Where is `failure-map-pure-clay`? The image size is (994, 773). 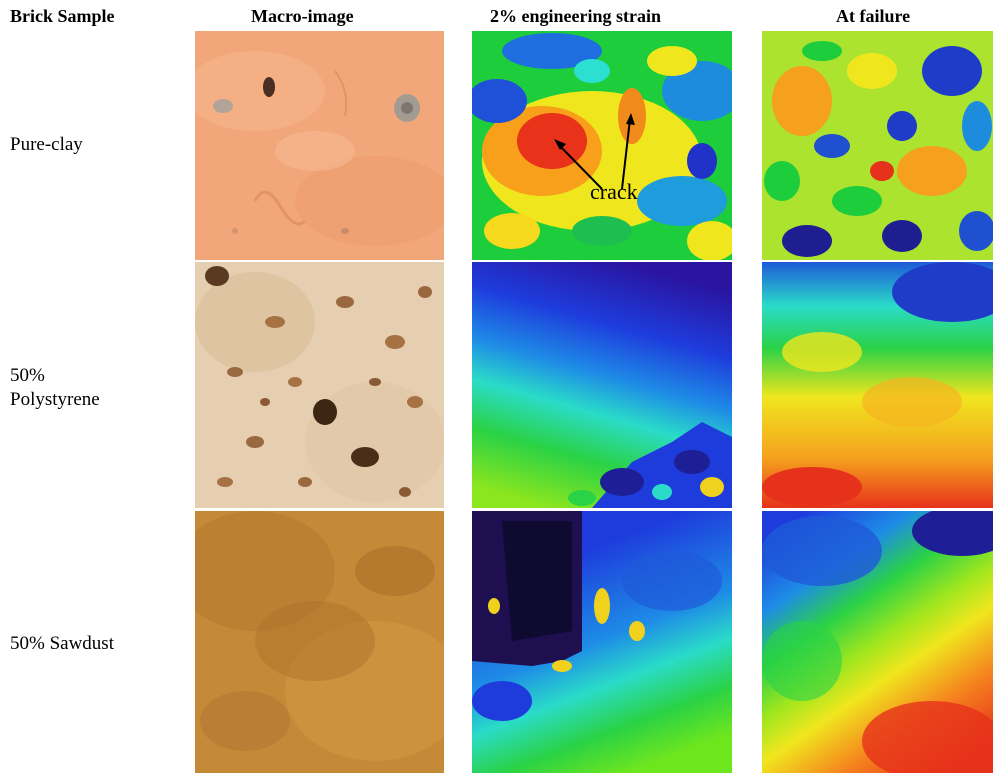 failure-map-pure-clay is located at coordinates (877, 145).